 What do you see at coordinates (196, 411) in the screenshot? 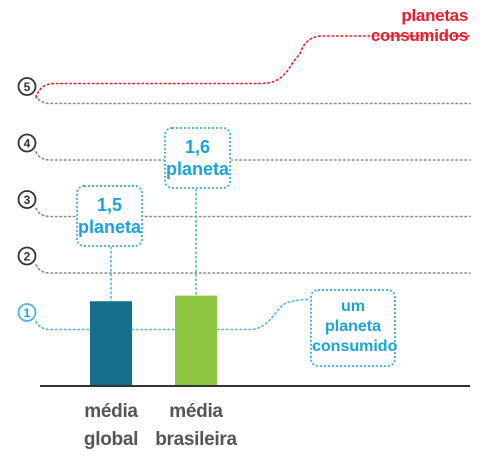
I see `category-label-brasileira-line-1: média` at bounding box center [196, 411].